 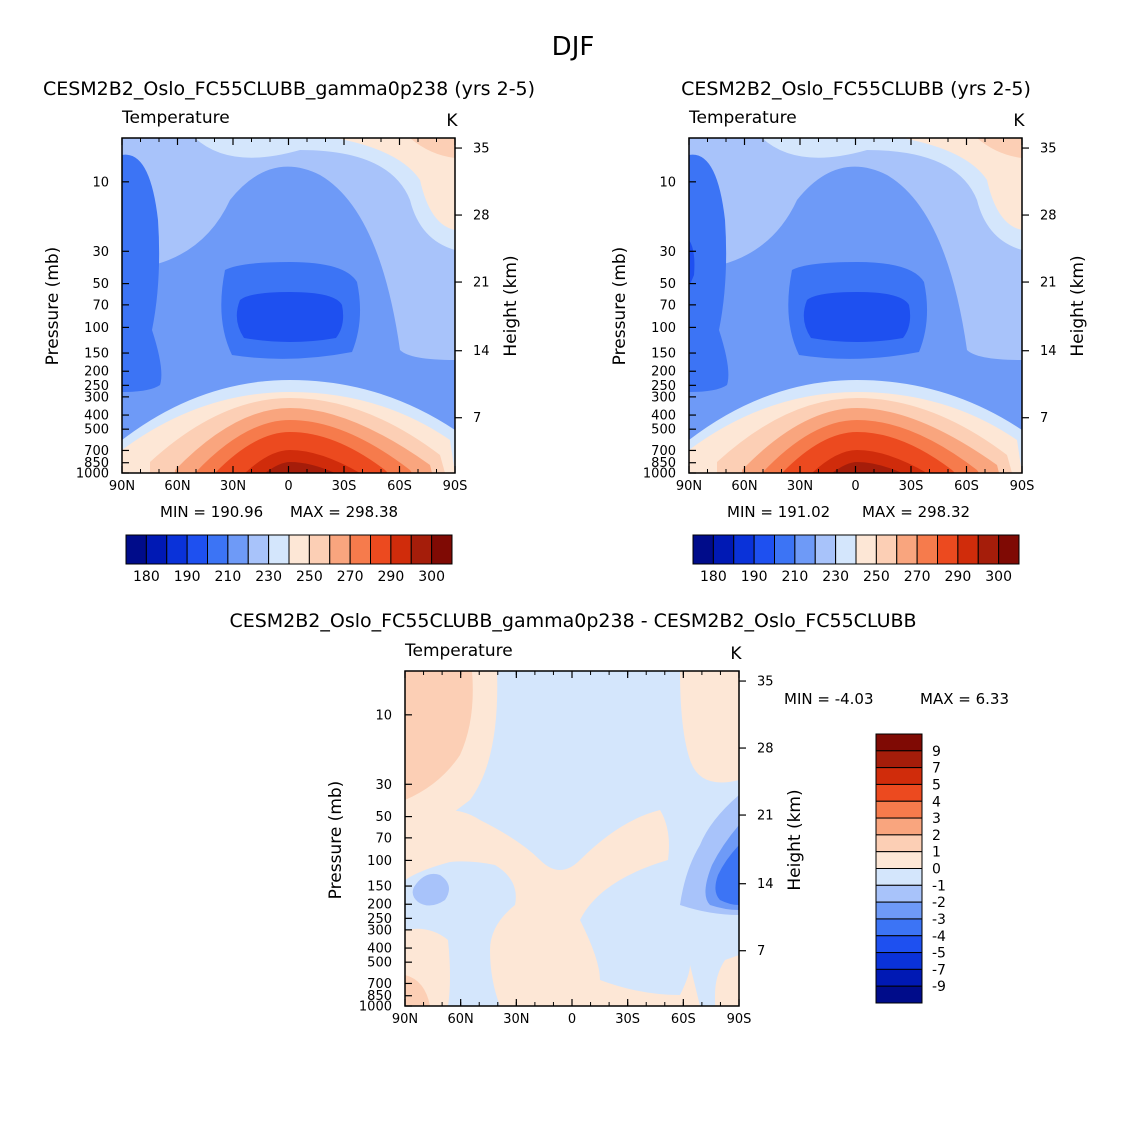 I want to click on panel-a-max: MAX = 298.38, so click(x=344, y=512).